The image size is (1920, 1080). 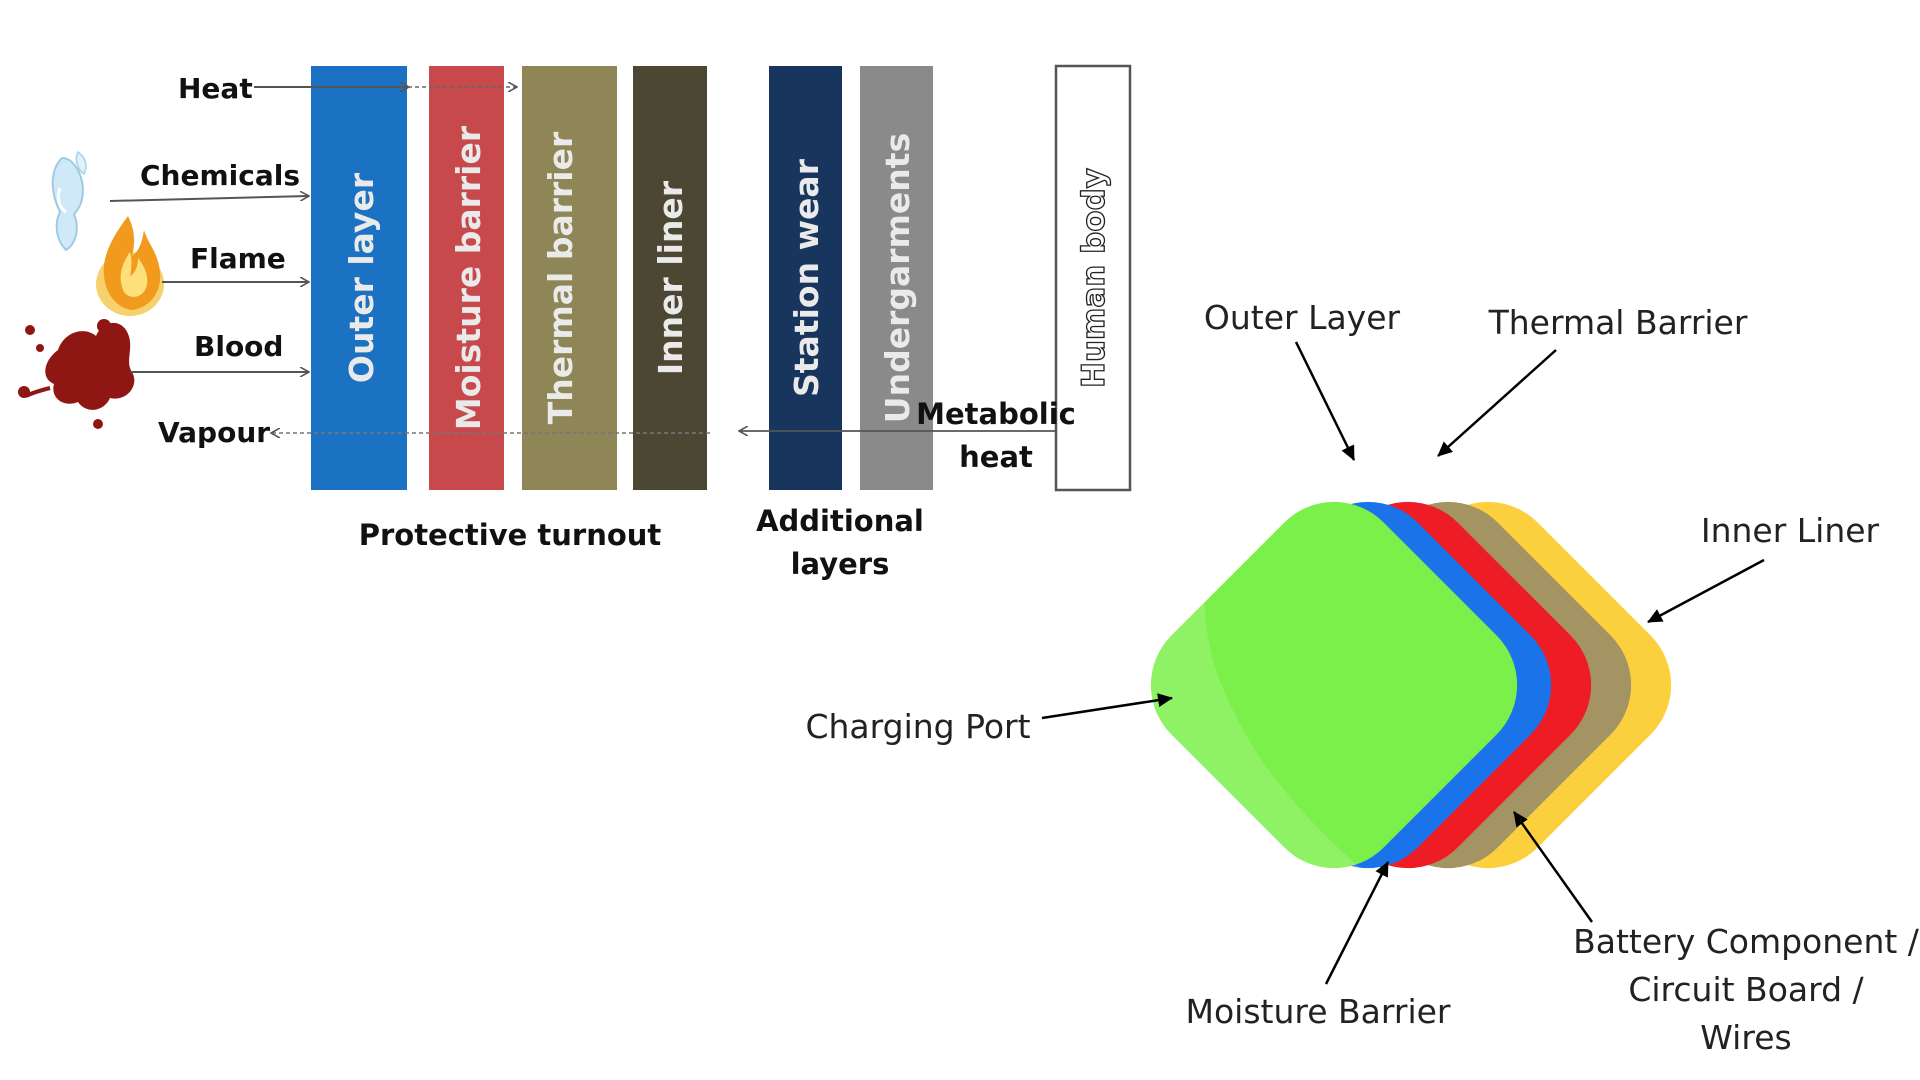 I want to click on outer-layer-column, so click(x=359, y=278).